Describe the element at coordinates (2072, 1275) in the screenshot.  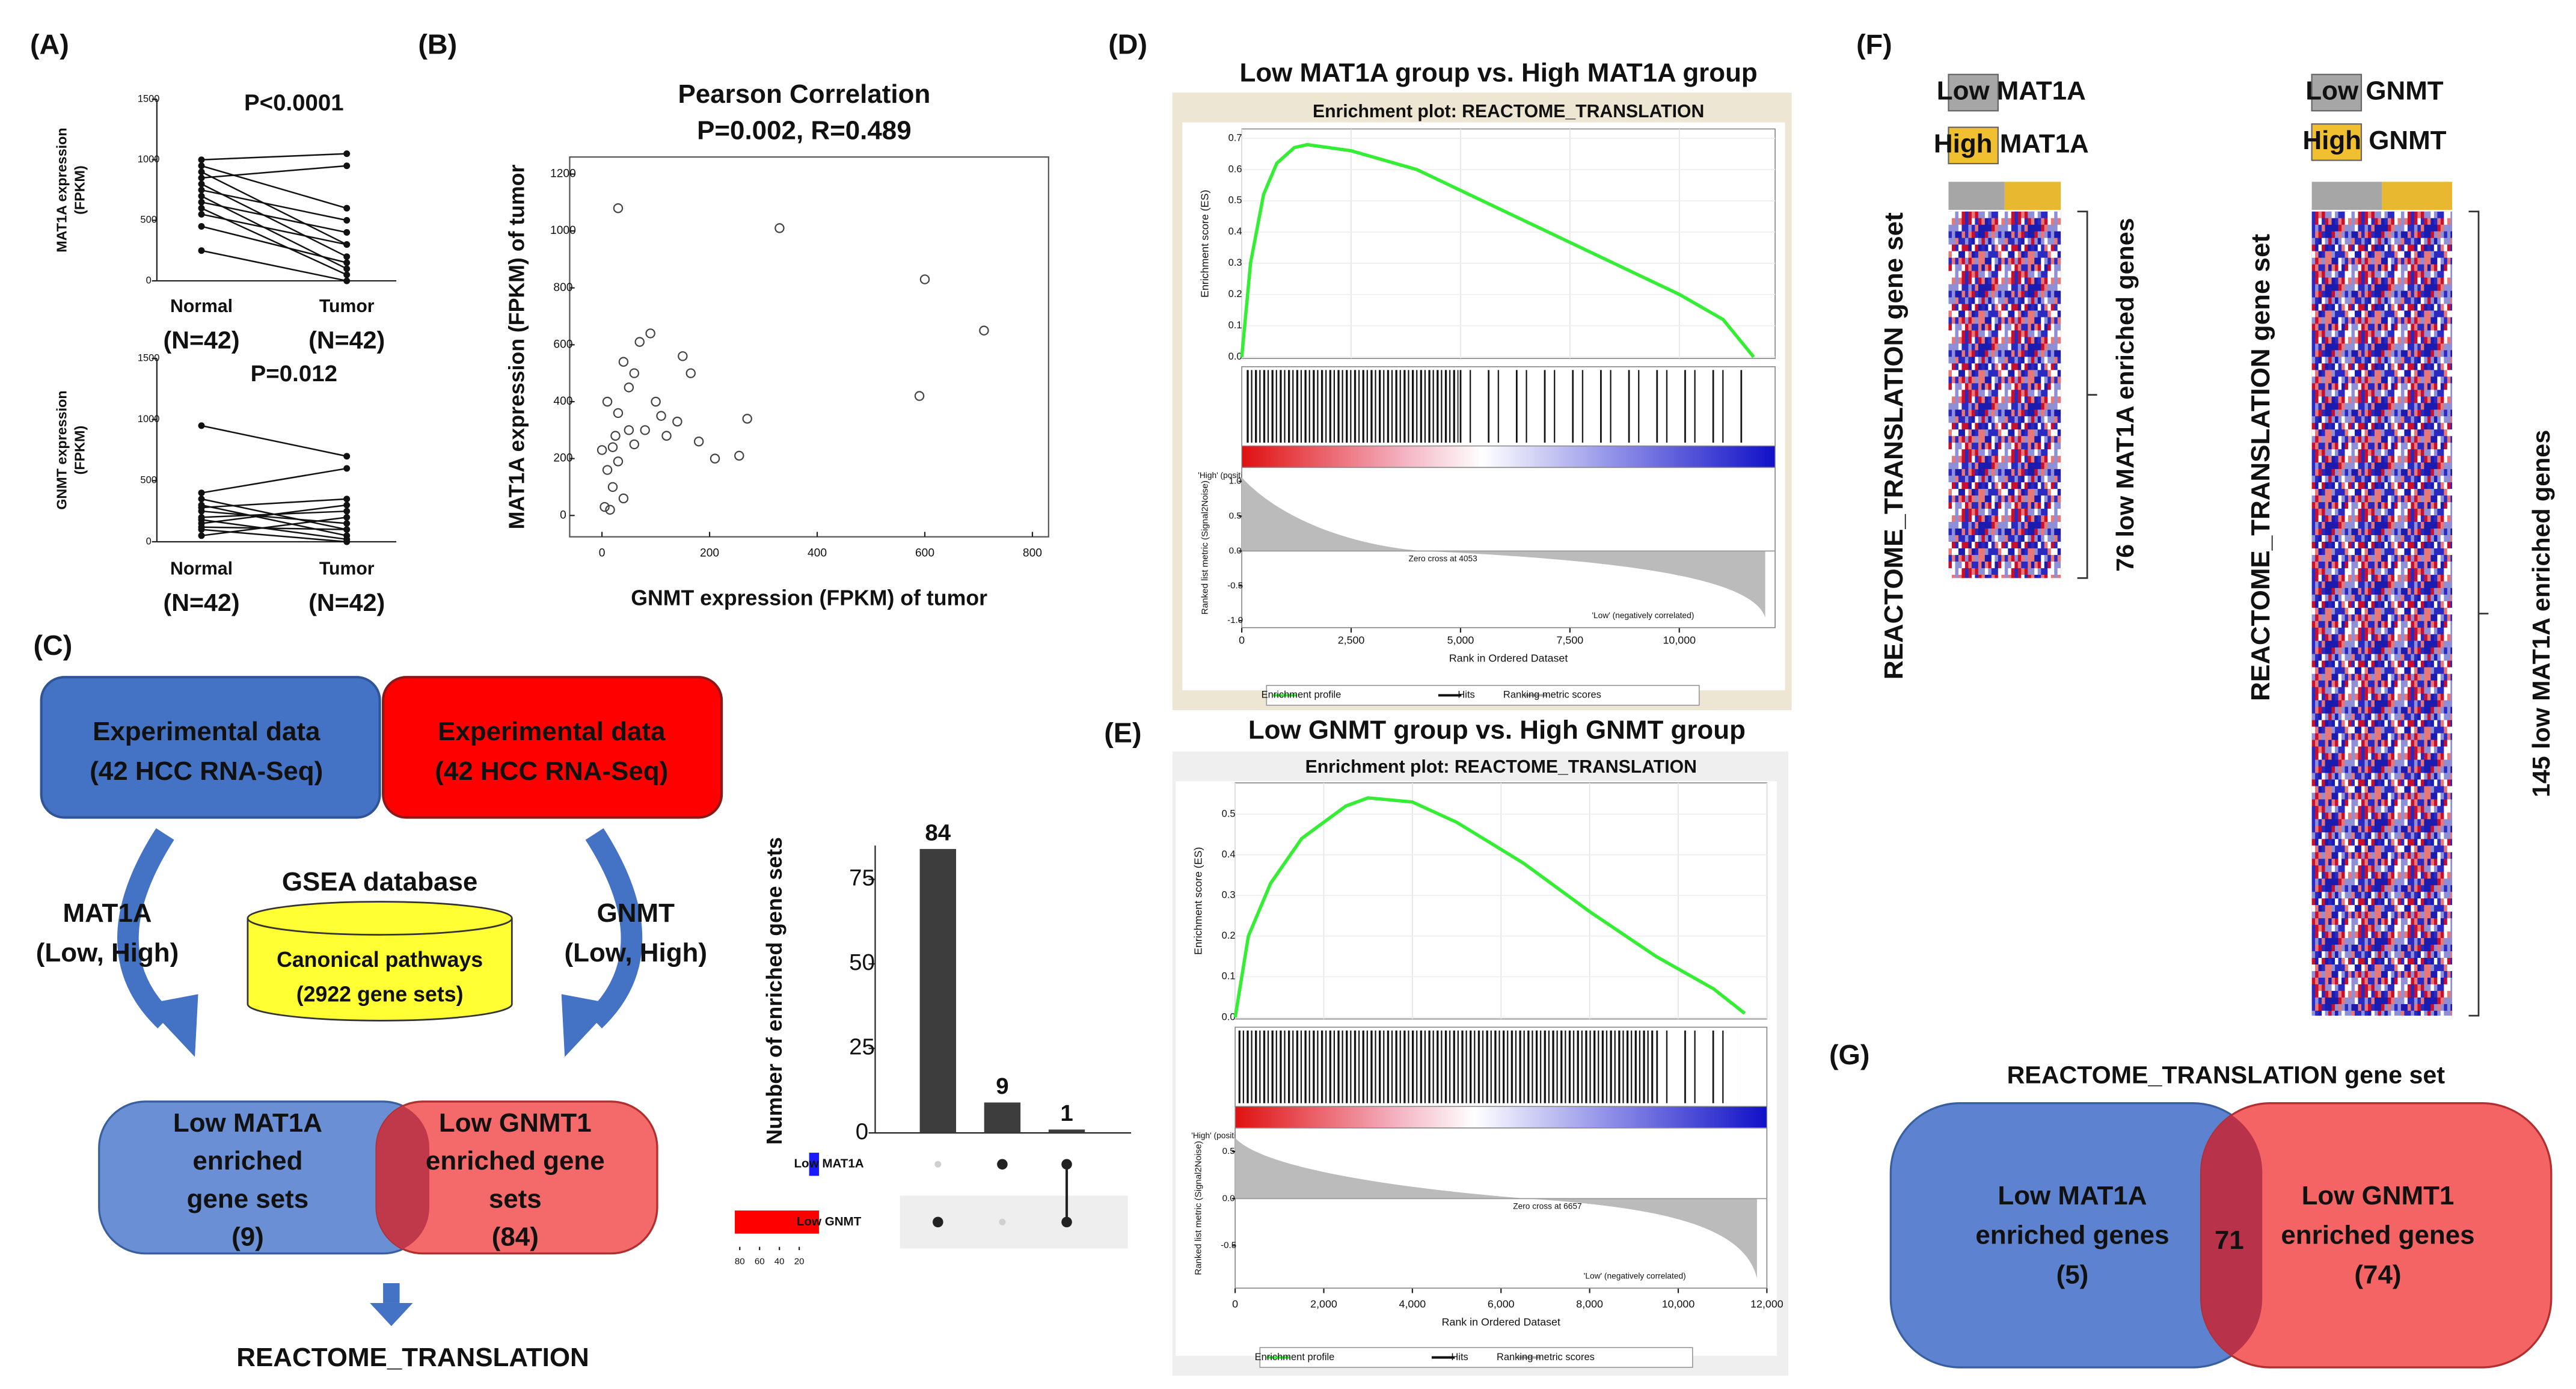
I see `venn-text: (5)` at that location.